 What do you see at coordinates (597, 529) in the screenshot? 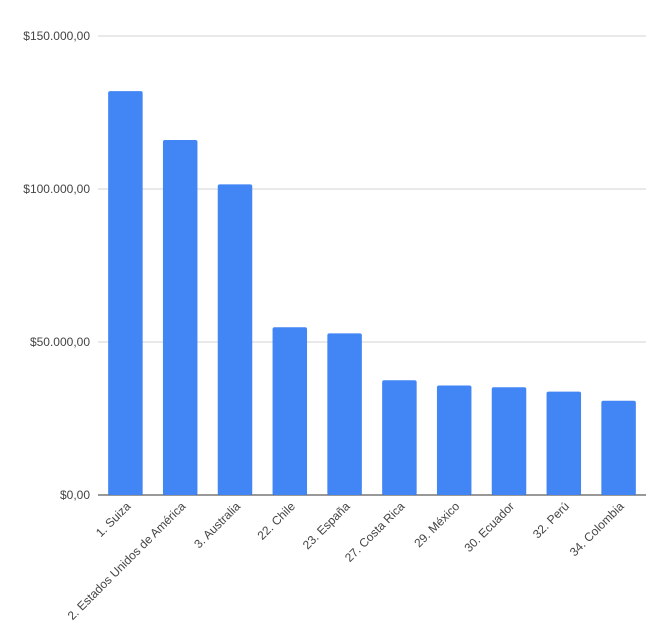
I see `x-category-label: 34. Colombia` at bounding box center [597, 529].